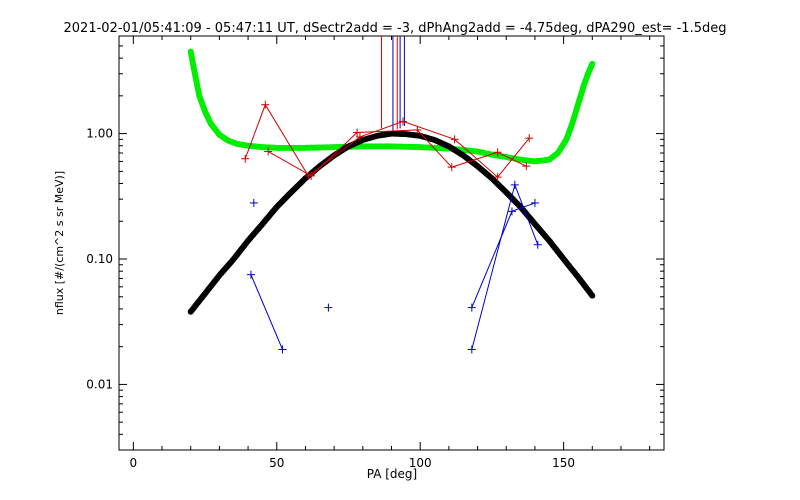 The width and height of the screenshot is (800, 500). Describe the element at coordinates (420, 463) in the screenshot. I see `x-tick-label: 100` at that location.